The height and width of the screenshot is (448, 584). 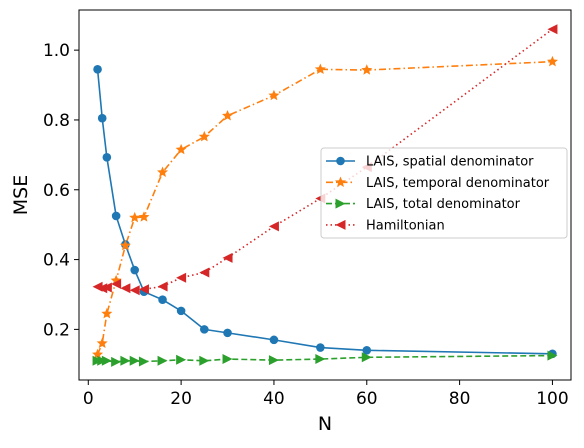 What do you see at coordinates (181, 399) in the screenshot?
I see `x-tick-label-1: 20` at bounding box center [181, 399].